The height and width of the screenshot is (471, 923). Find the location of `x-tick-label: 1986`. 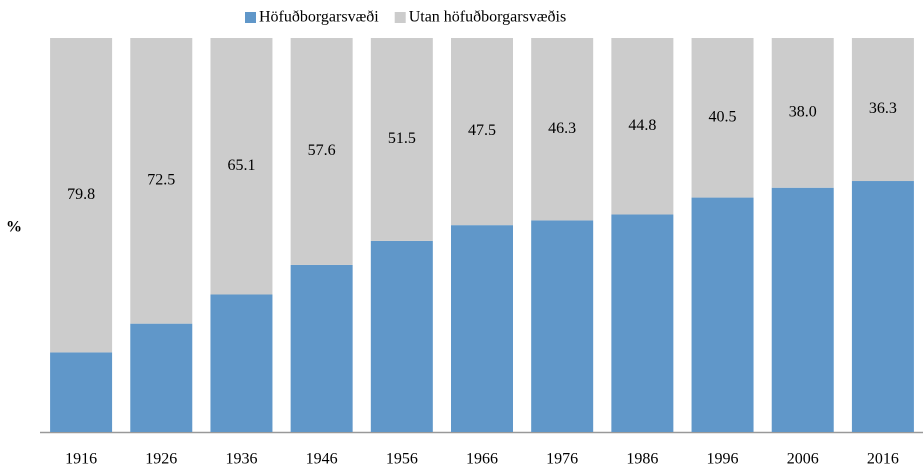

x-tick-label: 1986 is located at coordinates (642, 459).